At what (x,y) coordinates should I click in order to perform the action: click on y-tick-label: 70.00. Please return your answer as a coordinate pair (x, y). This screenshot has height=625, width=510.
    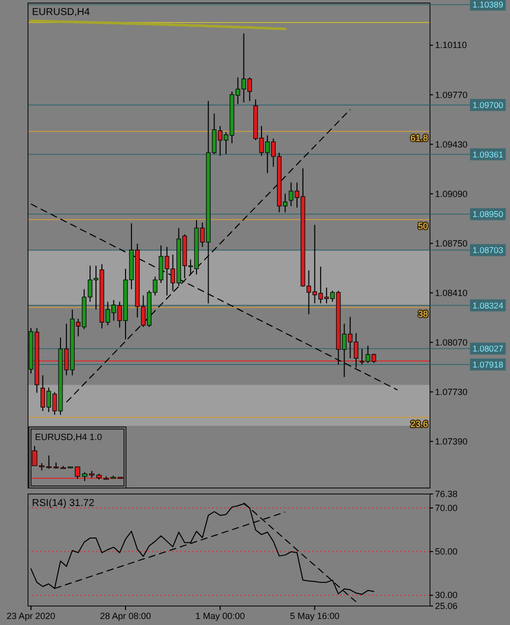
    Looking at the image, I should click on (446, 507).